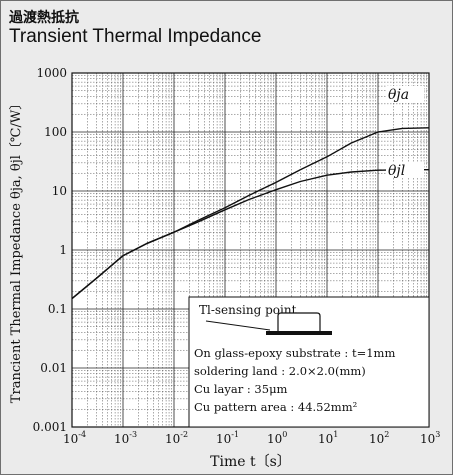 This screenshot has width=453, height=475. Describe the element at coordinates (294, 353) in the screenshot. I see `legend-line-0: On glass-epoxy substrate : t=1mm` at that location.